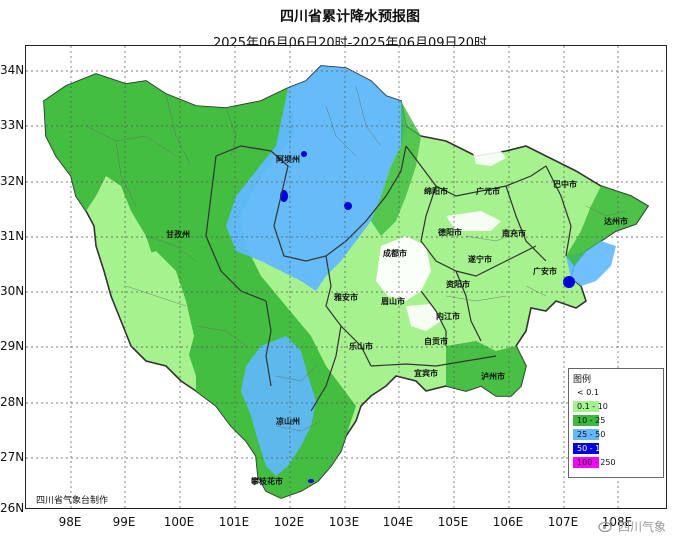 Image resolution: width=700 pixels, height=545 pixels. I want to click on producer-credit: 四川省气象台制作, so click(72, 501).